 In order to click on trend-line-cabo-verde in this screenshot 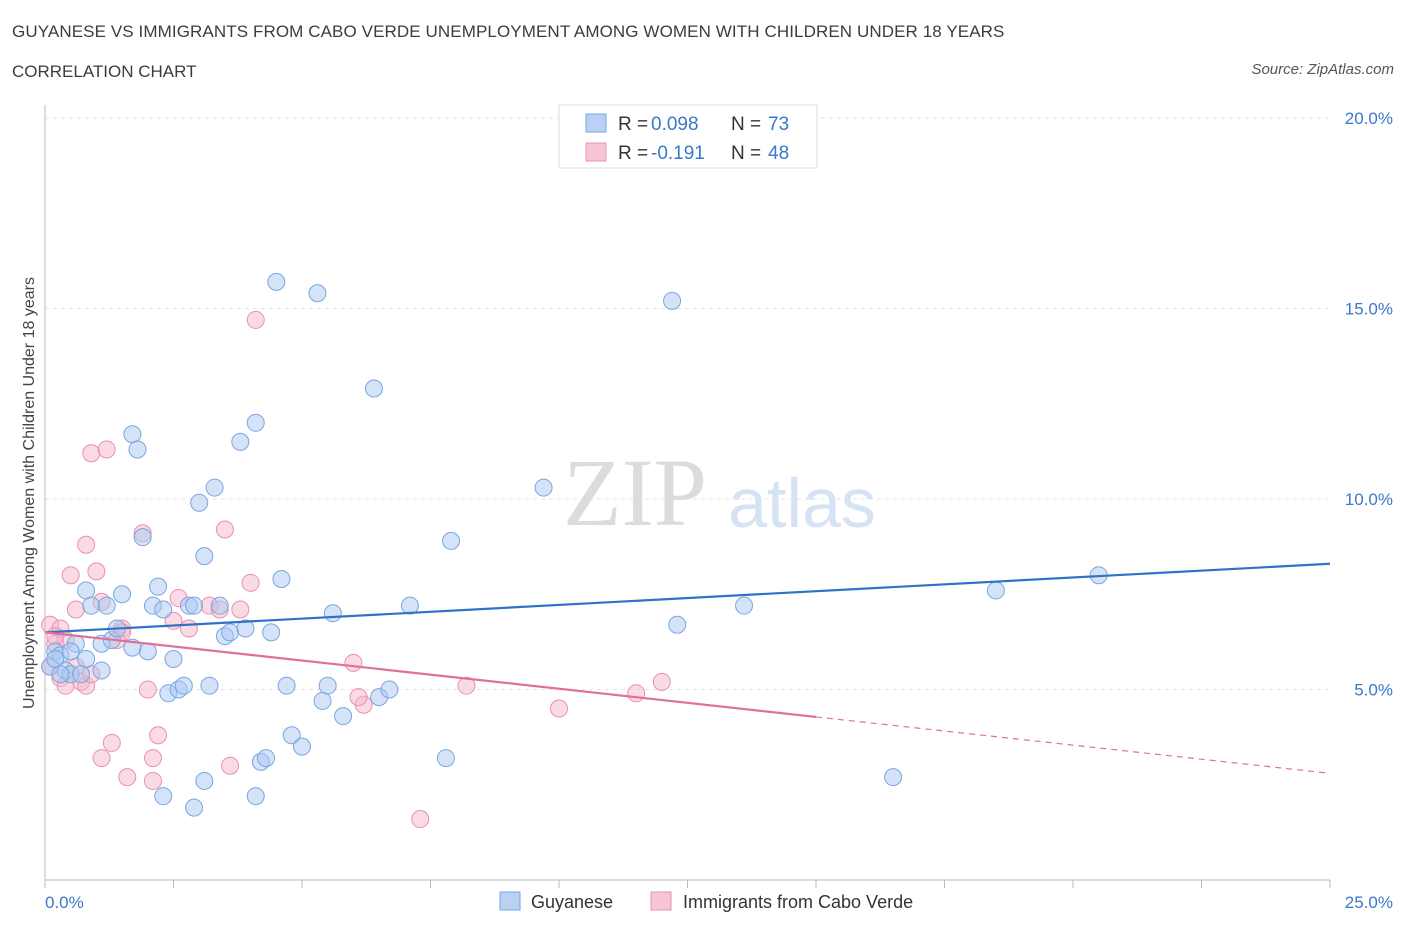, I will do `click(430, 675)`.